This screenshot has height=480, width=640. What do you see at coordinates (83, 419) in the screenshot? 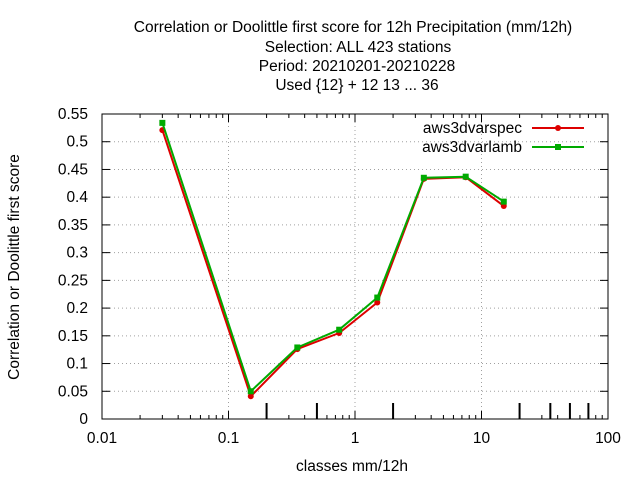
I see `y-tick-label: 0` at bounding box center [83, 419].